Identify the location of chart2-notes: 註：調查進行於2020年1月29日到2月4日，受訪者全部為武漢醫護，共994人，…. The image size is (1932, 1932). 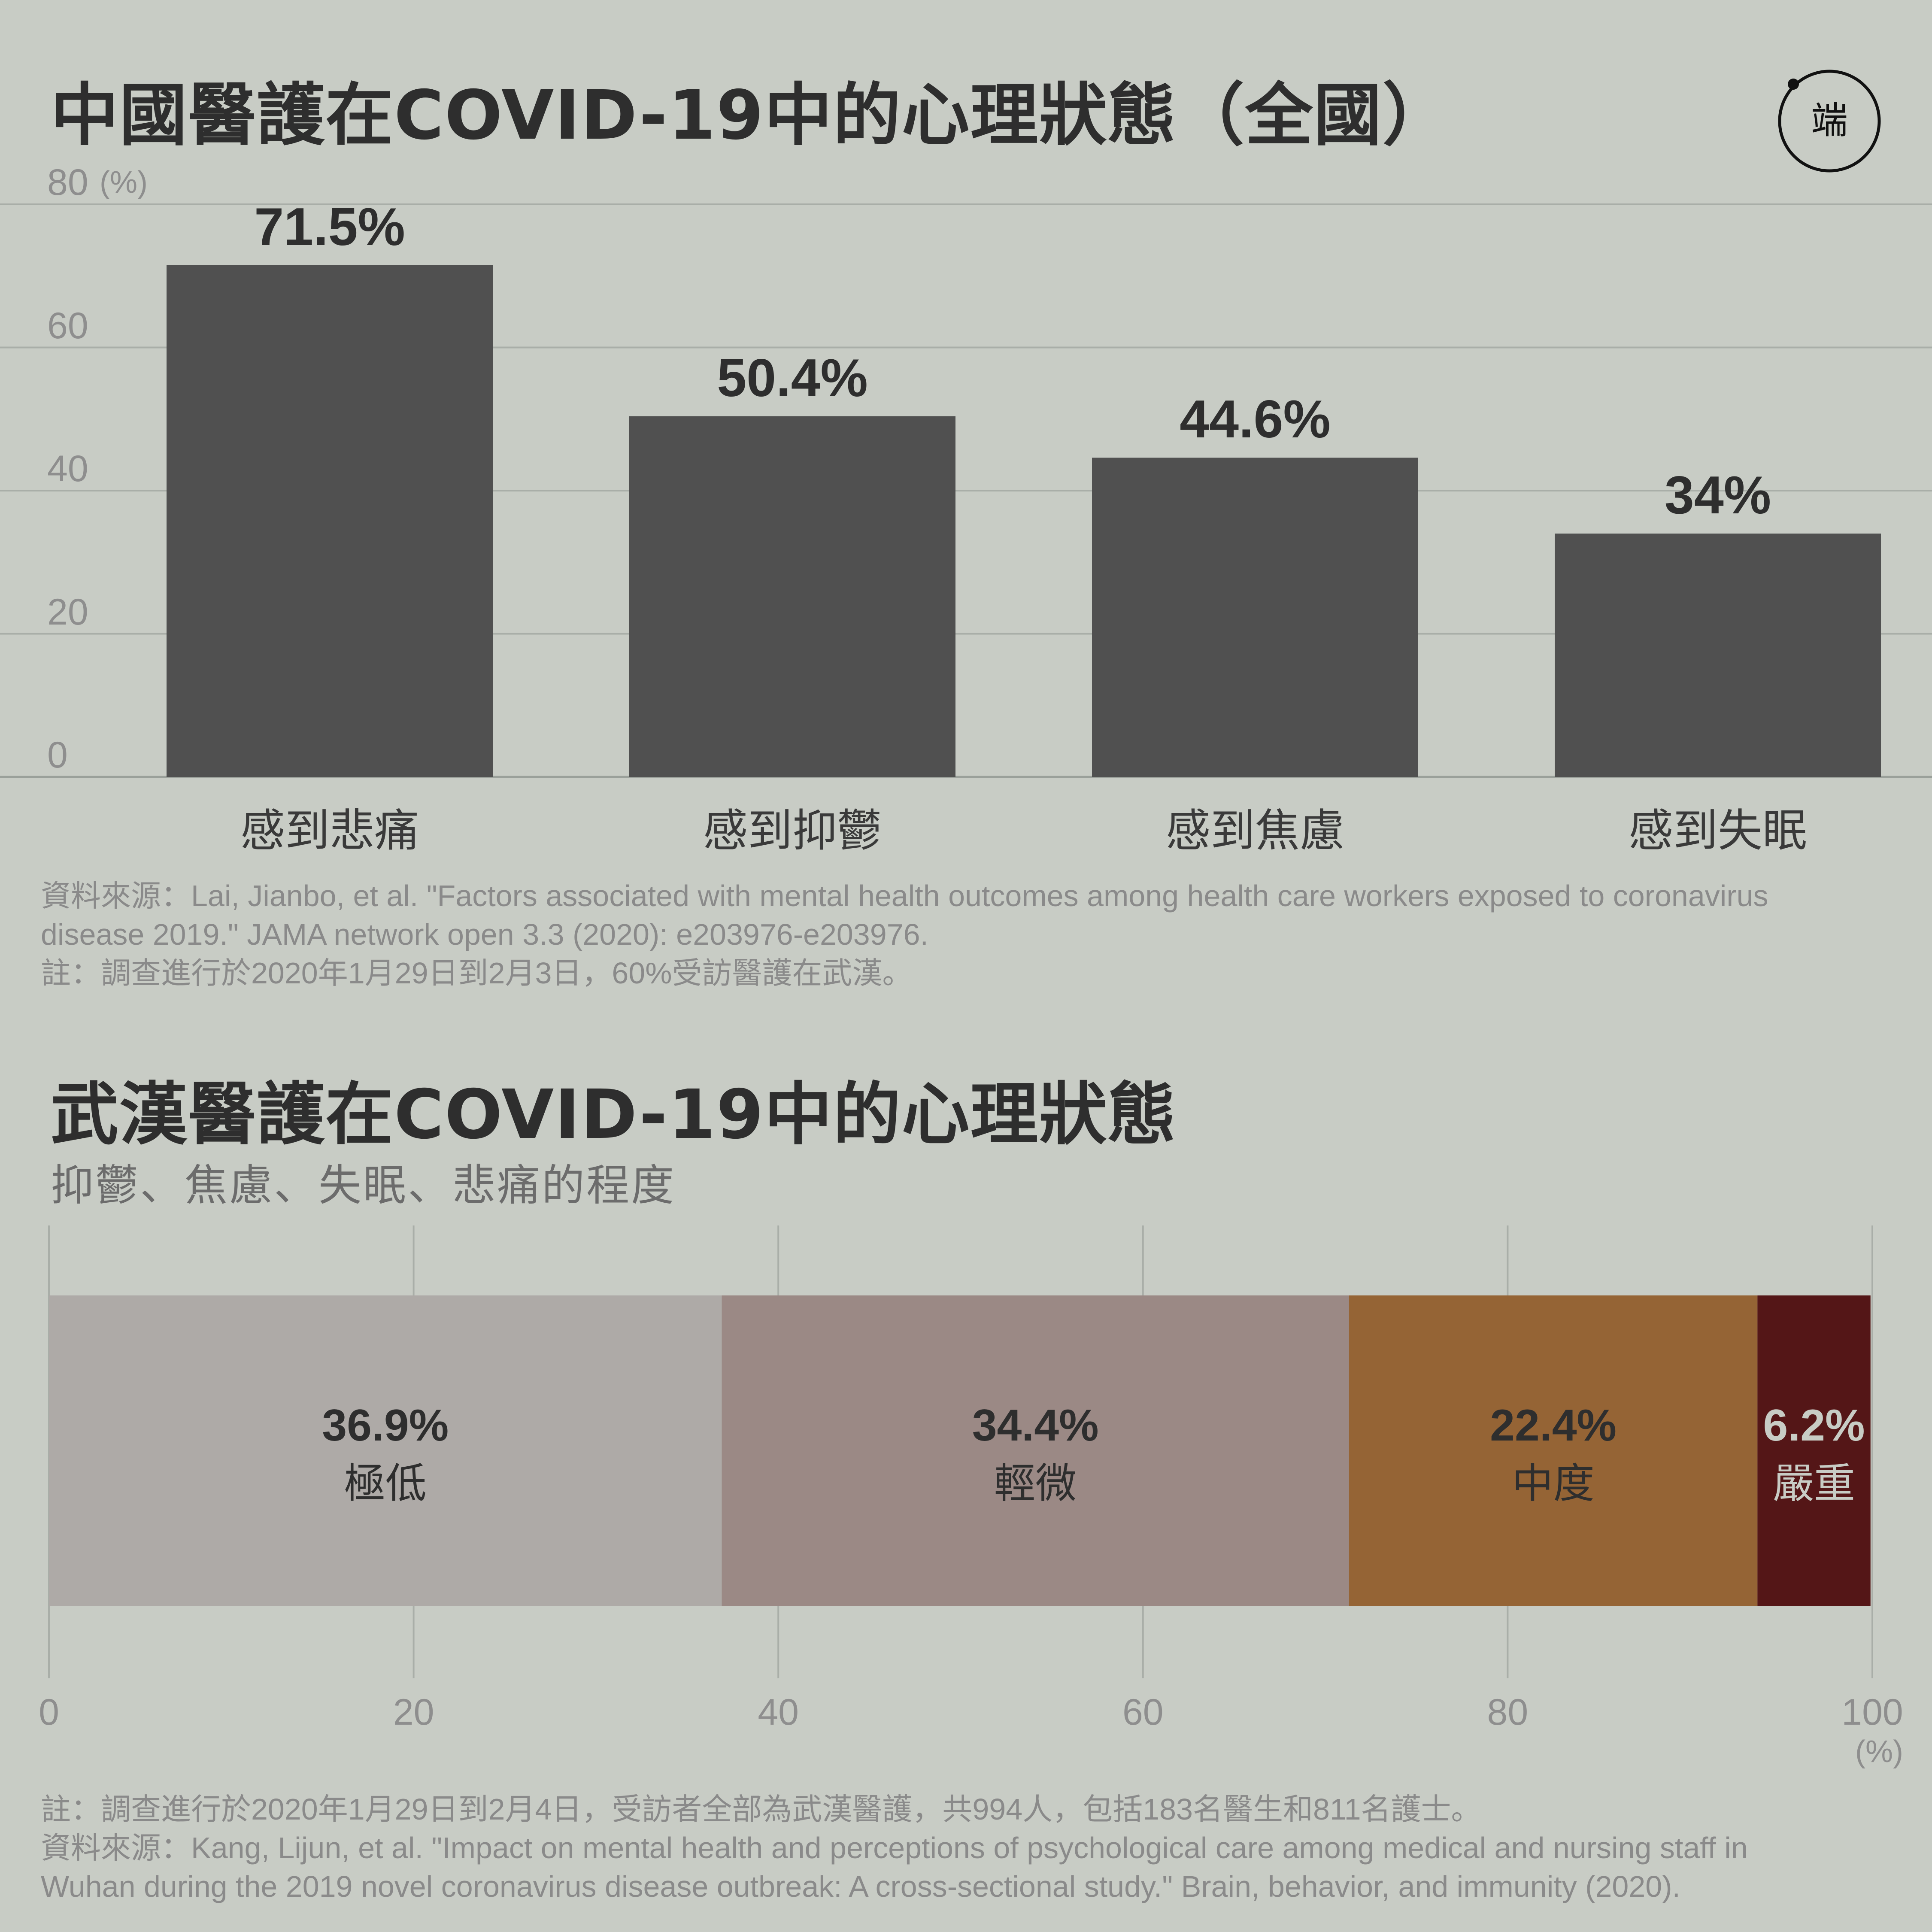
(894, 1848).